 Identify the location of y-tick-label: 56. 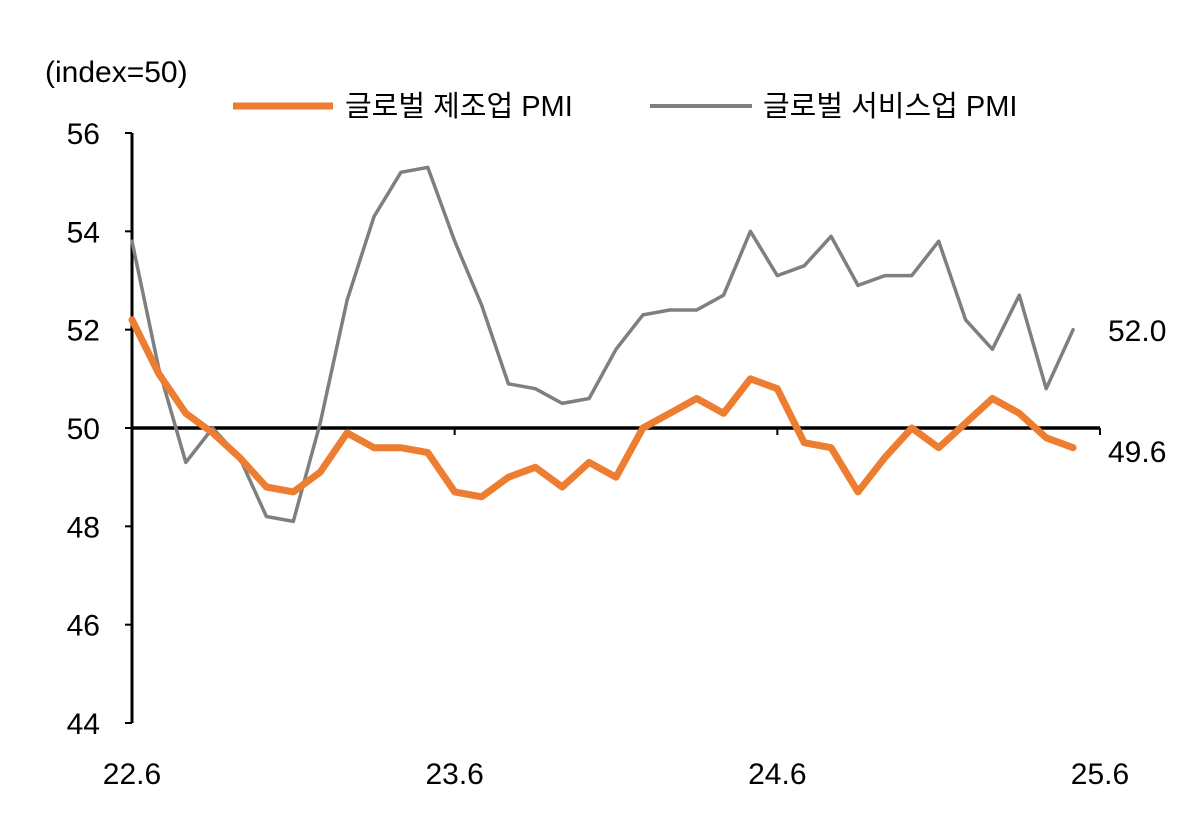
(83, 134).